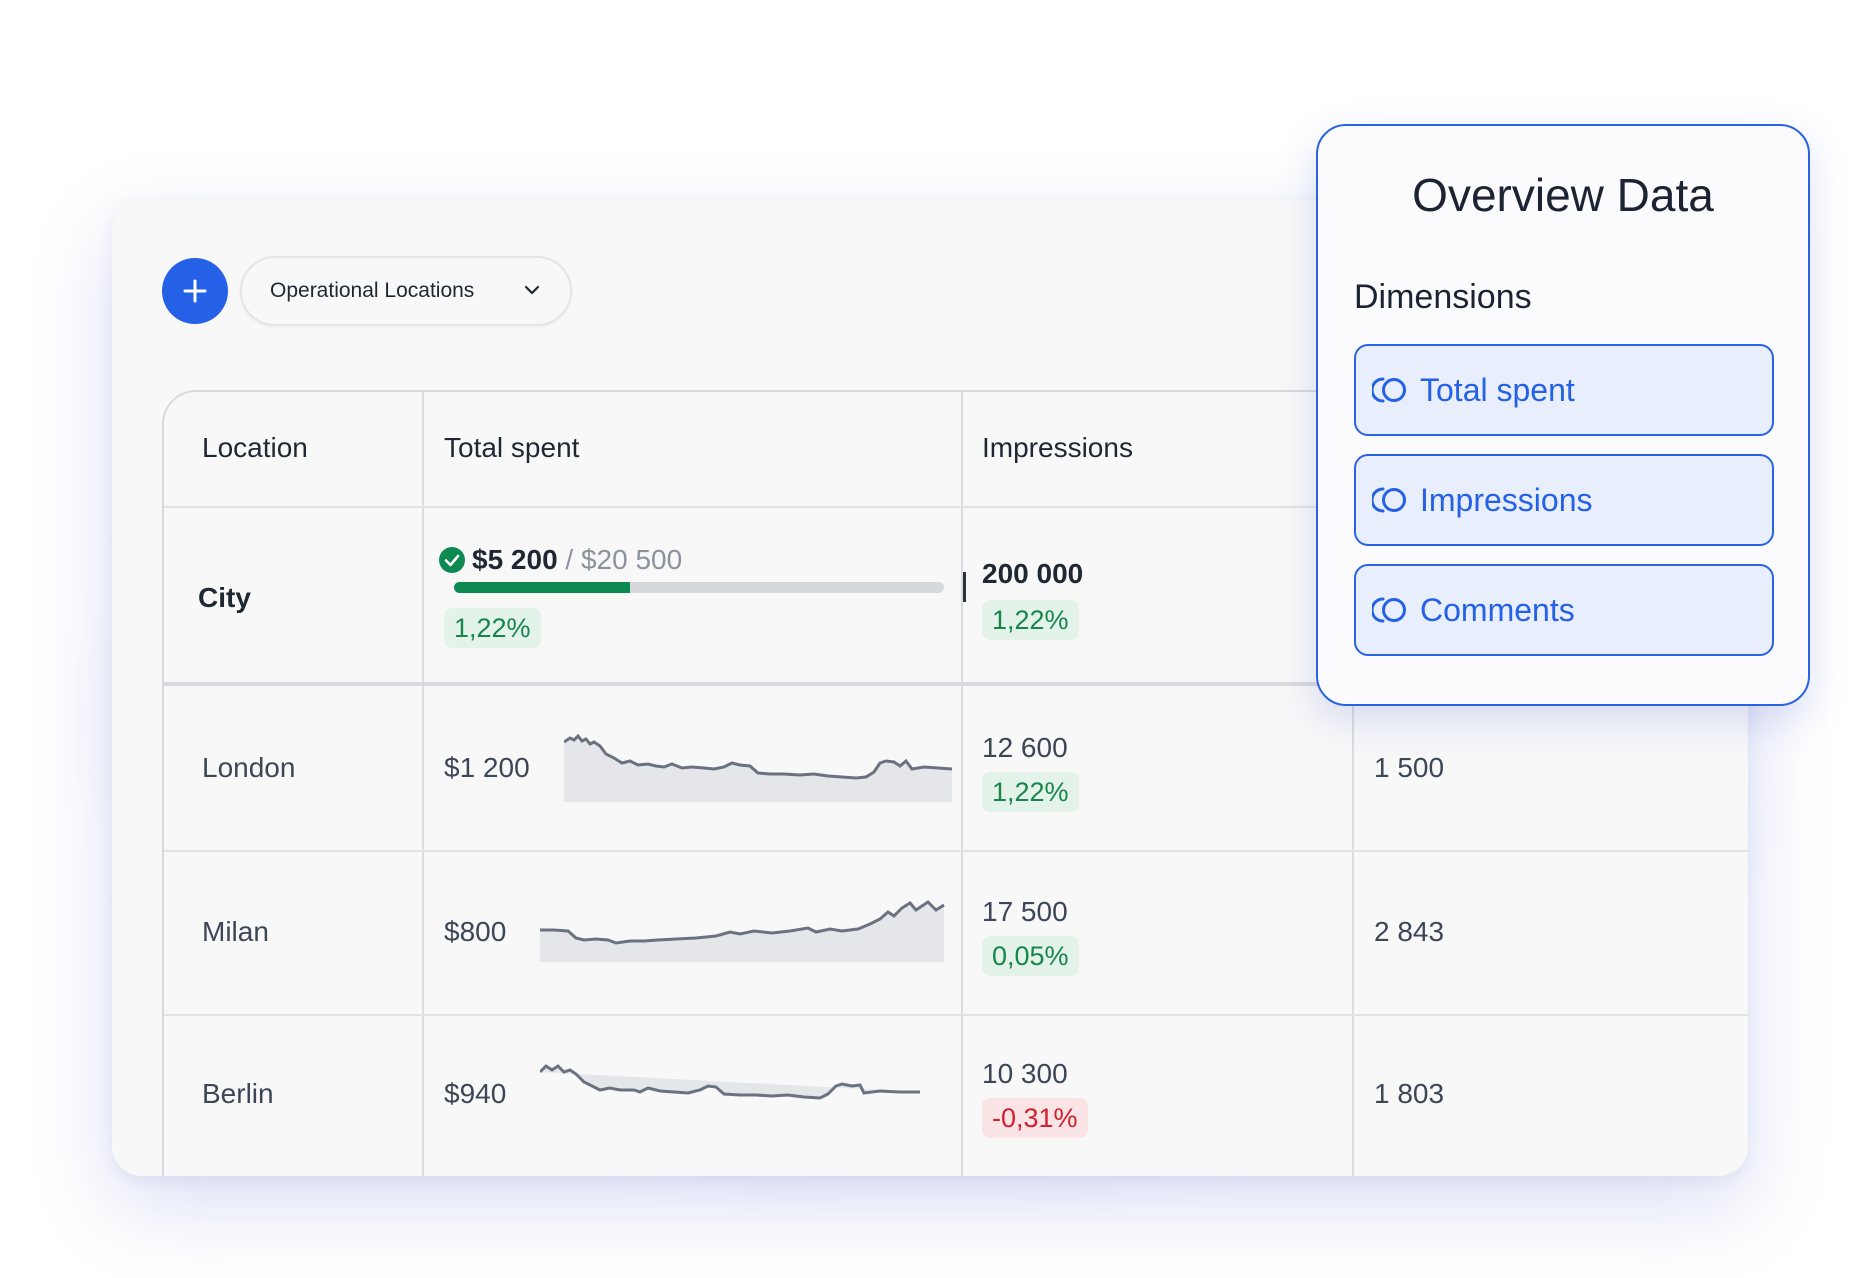  I want to click on row-impressions-change: 1,22%, so click(1030, 792).